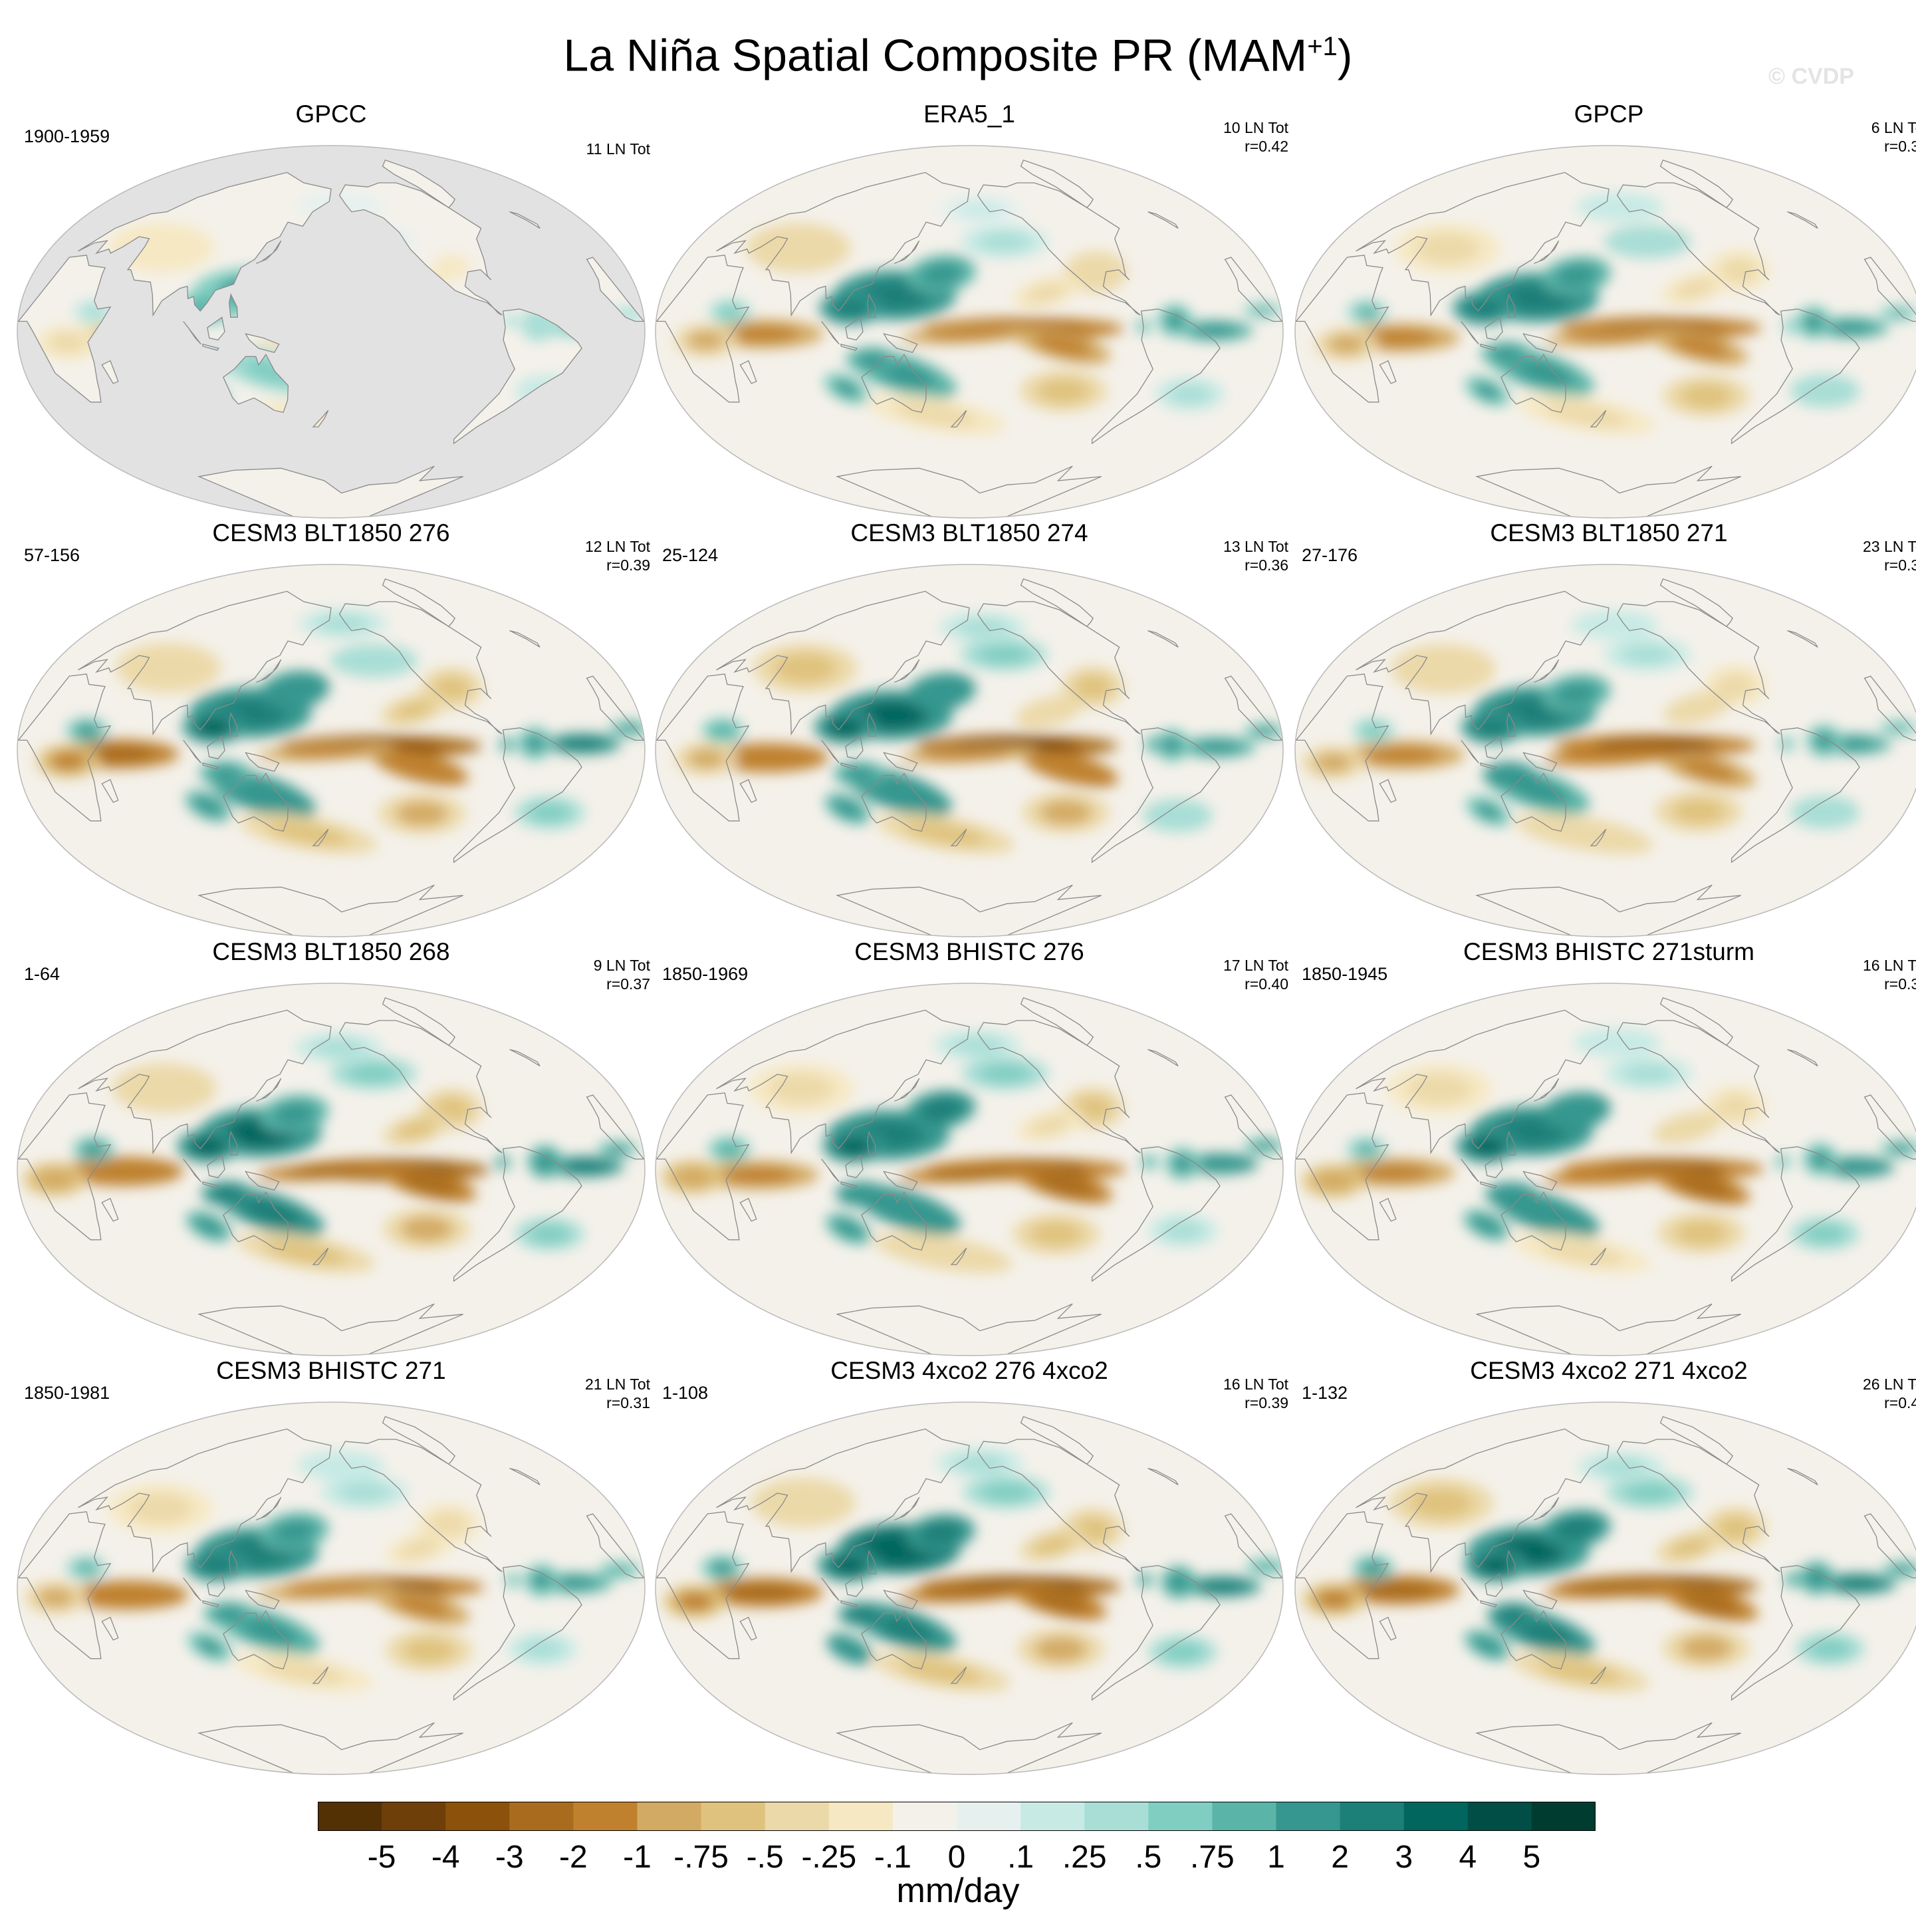  What do you see at coordinates (618, 149) in the screenshot?
I see `panel-event-count: 11 LN Tot` at bounding box center [618, 149].